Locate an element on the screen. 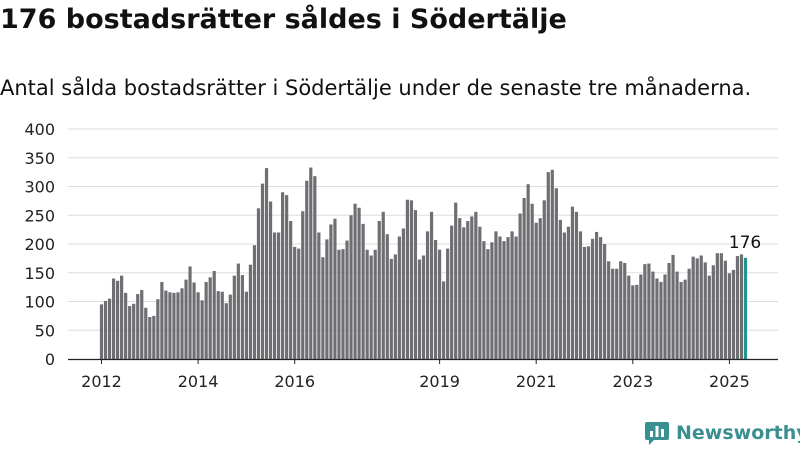 The image size is (800, 450). x-tick-label: 2025 is located at coordinates (729, 381).